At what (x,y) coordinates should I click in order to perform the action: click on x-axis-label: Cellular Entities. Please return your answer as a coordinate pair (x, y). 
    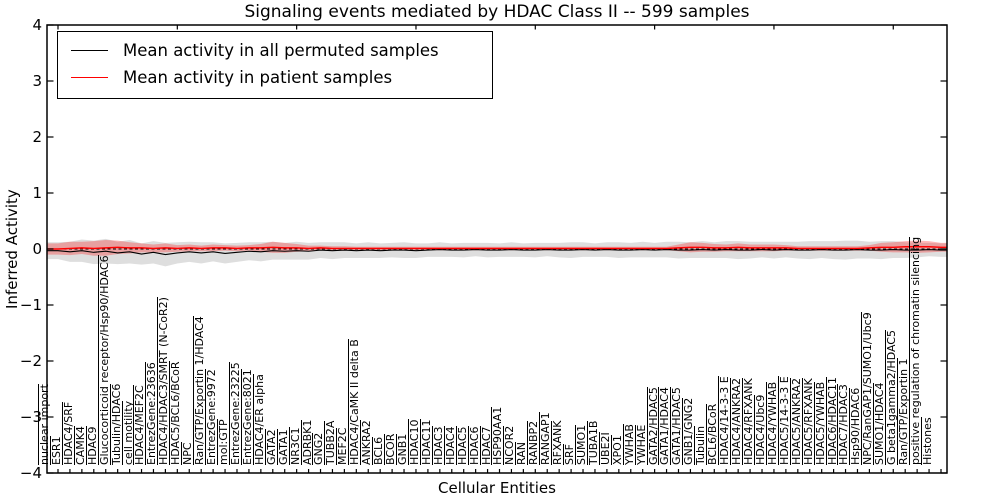
    Looking at the image, I should click on (497, 488).